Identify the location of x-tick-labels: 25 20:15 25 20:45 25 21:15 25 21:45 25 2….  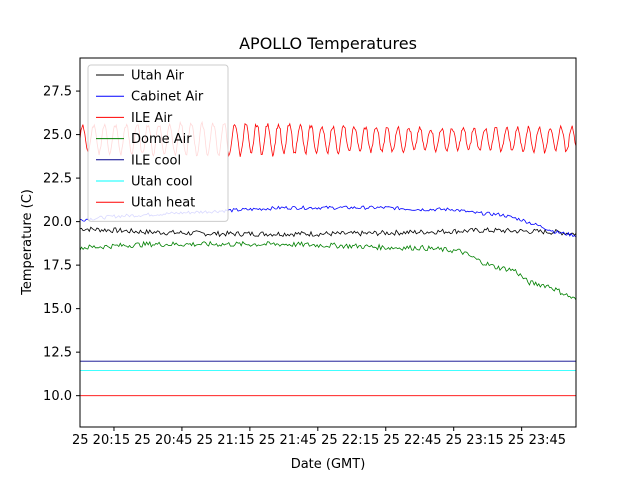
(319, 440).